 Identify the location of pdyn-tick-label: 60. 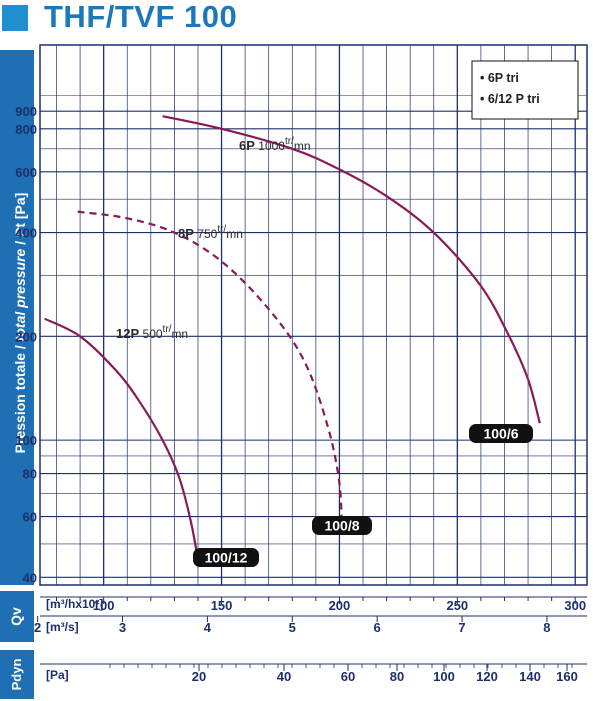
(348, 676).